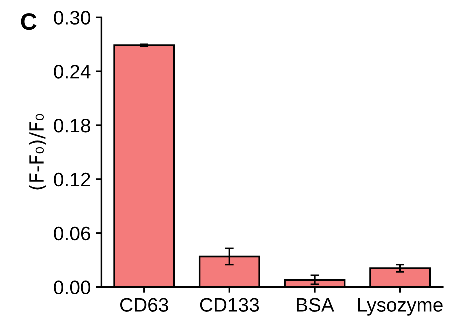 This screenshot has width=452, height=321. I want to click on x-tick-label: Lysozyme, so click(400, 307).